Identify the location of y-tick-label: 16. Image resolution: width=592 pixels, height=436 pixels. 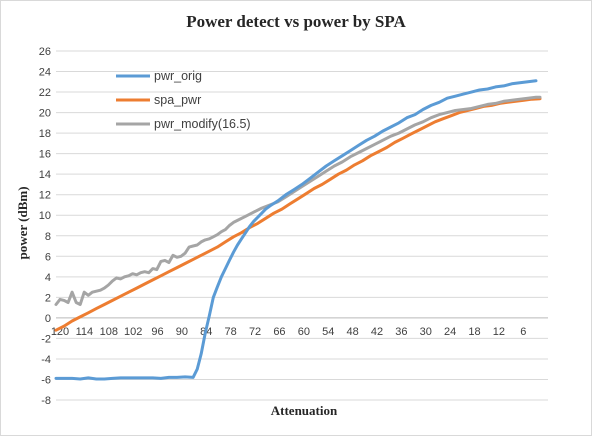
(45, 155).